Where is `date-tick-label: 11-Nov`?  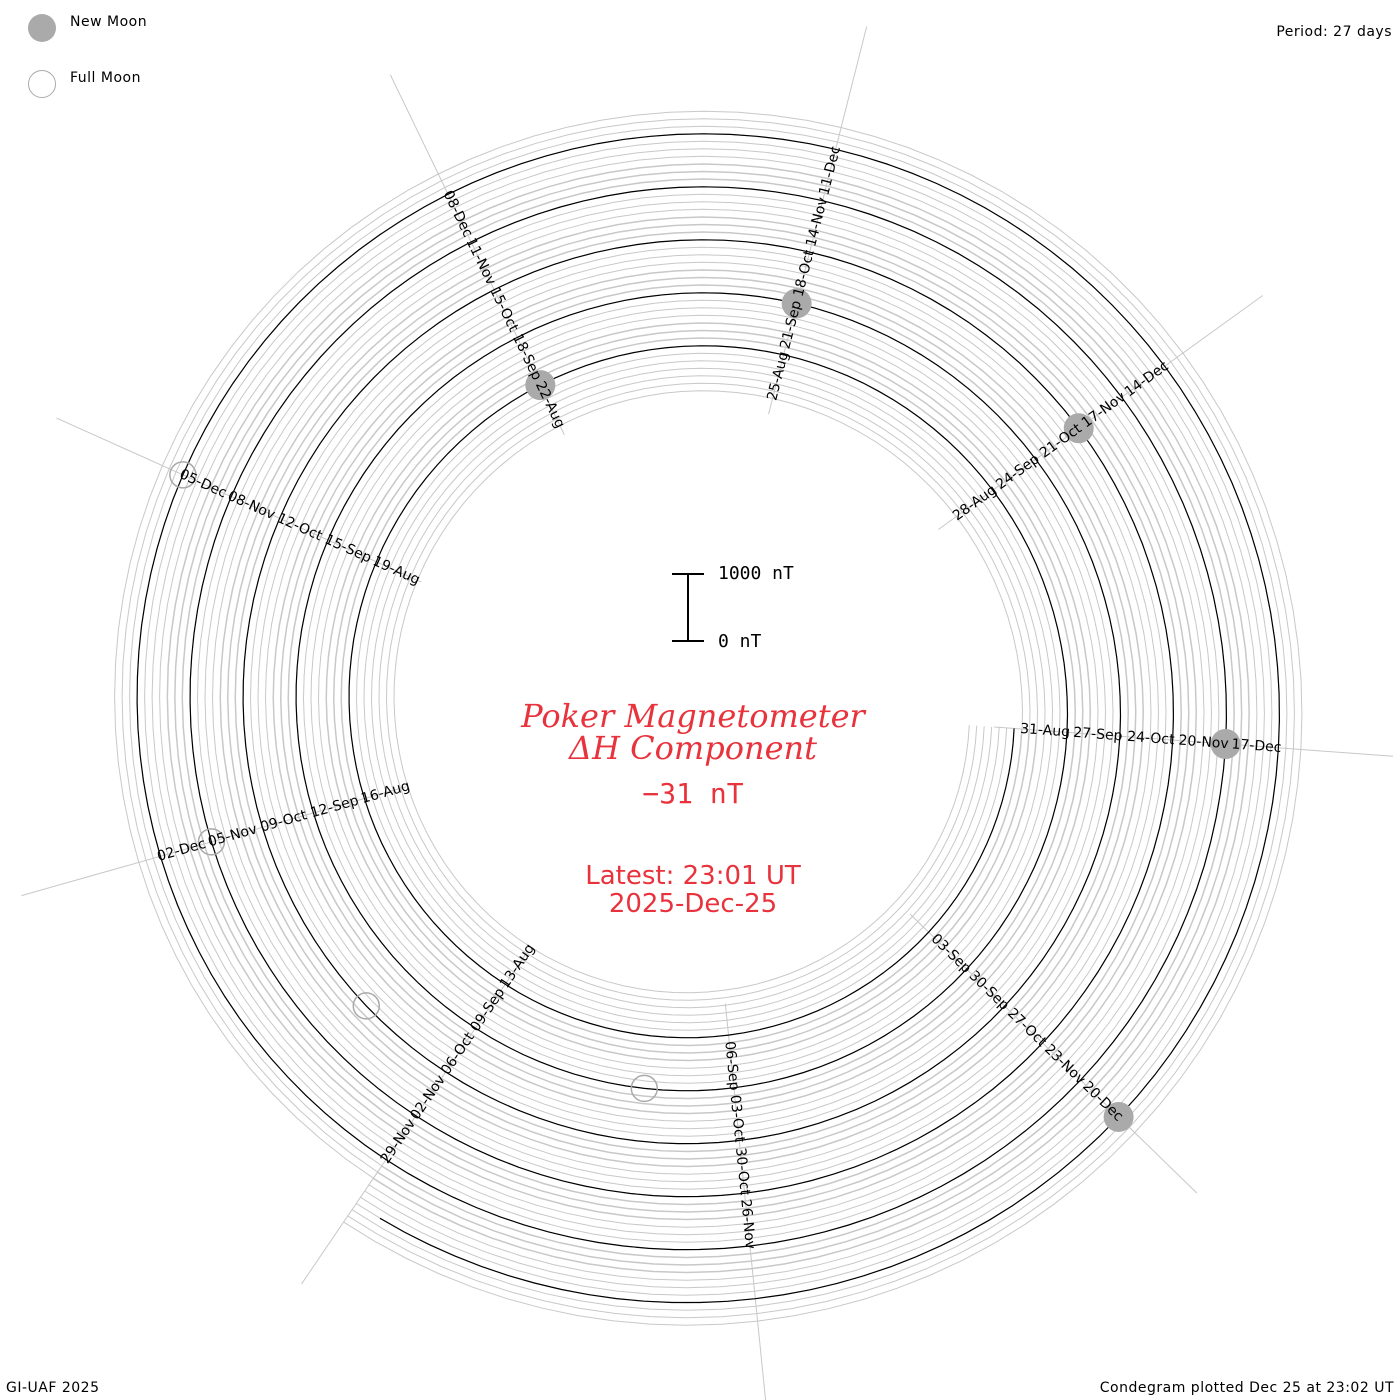
date-tick-label: 11-Nov is located at coordinates (481, 262).